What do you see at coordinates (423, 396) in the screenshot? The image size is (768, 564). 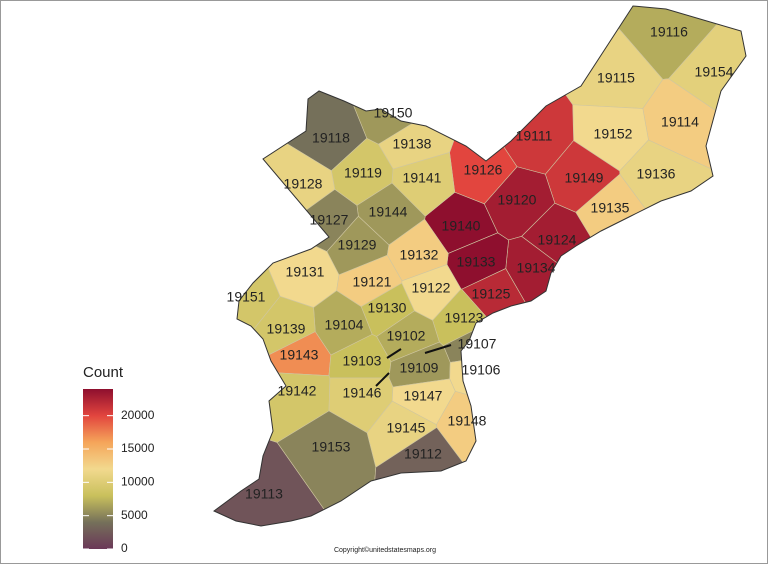 I see `zip-label: 19147` at bounding box center [423, 396].